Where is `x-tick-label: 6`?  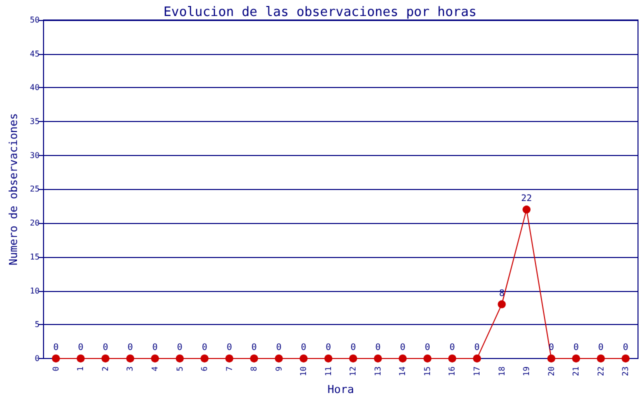
x-tick-label: 6 is located at coordinates (205, 369).